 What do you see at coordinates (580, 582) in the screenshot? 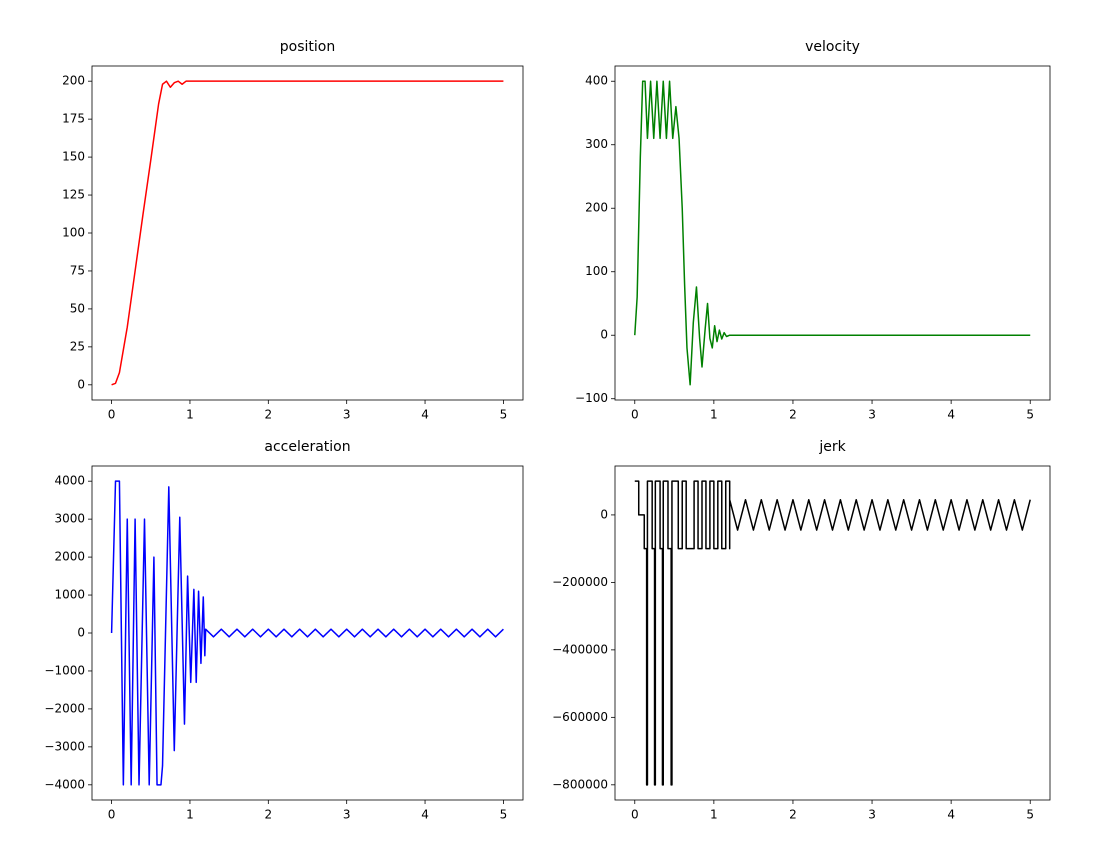
I see `y-tick-label: −200000` at bounding box center [580, 582].